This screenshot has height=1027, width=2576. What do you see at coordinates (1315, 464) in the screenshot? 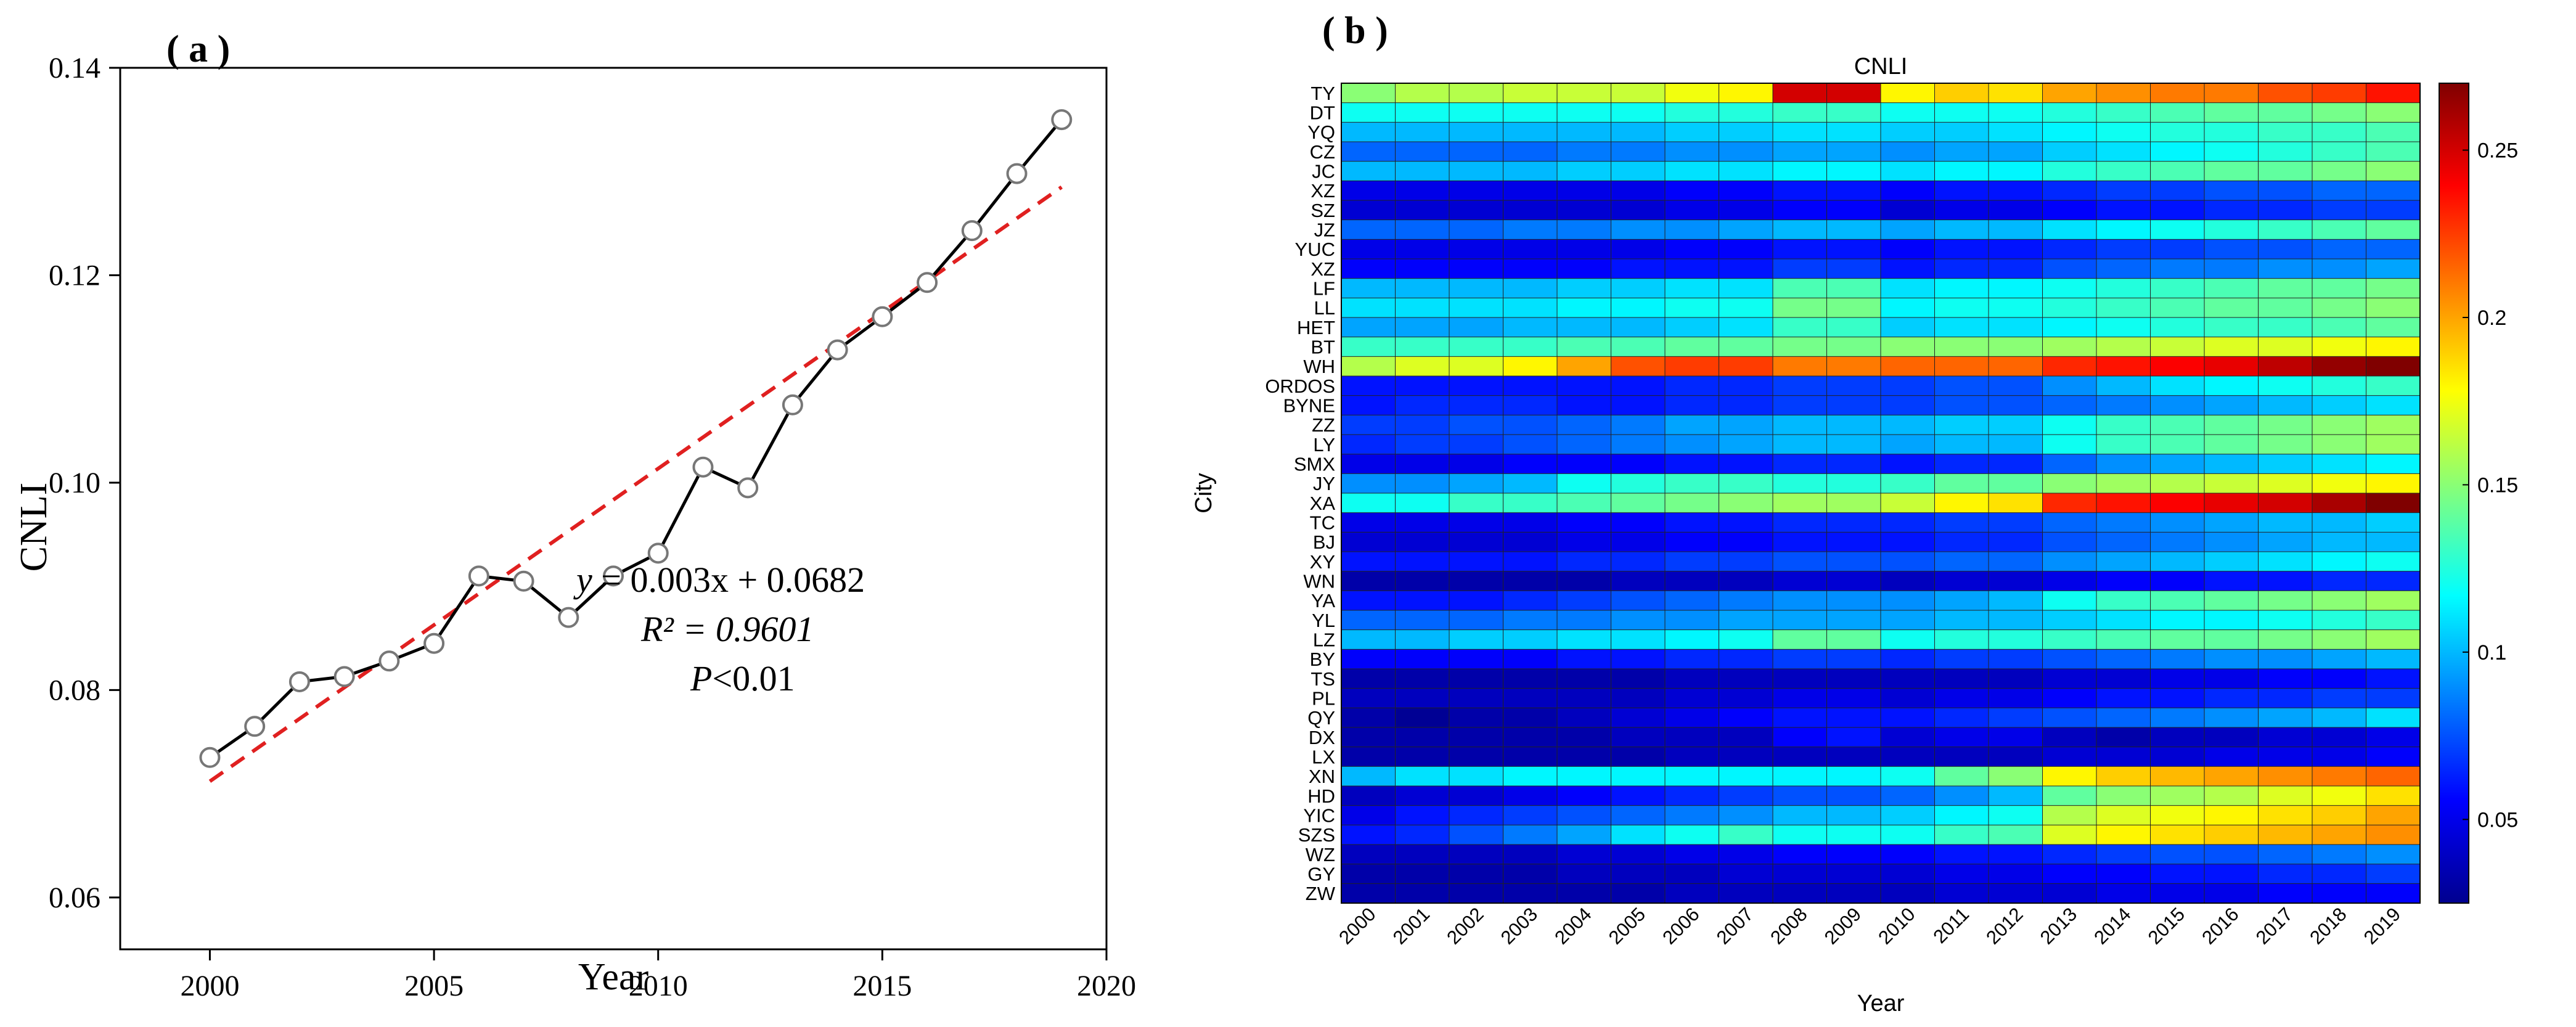
I see `city-label: SMX` at bounding box center [1315, 464].